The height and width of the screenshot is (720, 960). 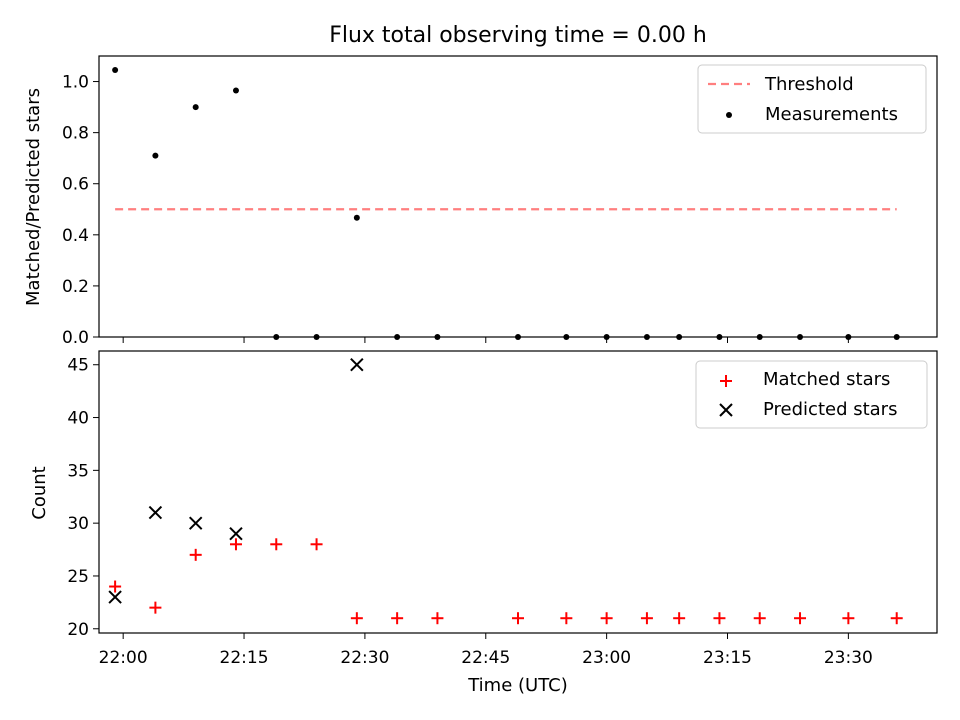 I want to click on bottom-x-tick-label: 22:15, so click(x=244, y=658).